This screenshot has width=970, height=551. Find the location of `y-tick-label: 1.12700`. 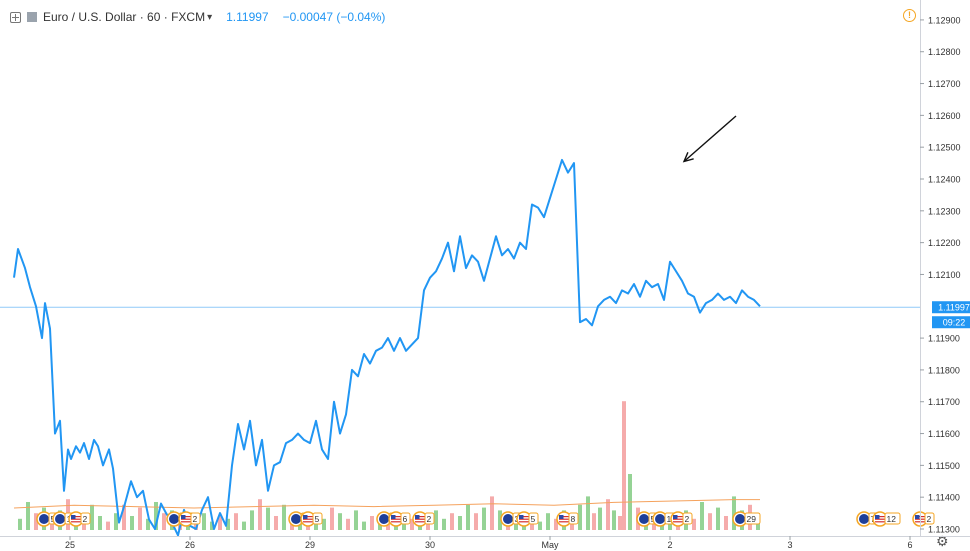

y-tick-label: 1.12700 is located at coordinates (944, 84).